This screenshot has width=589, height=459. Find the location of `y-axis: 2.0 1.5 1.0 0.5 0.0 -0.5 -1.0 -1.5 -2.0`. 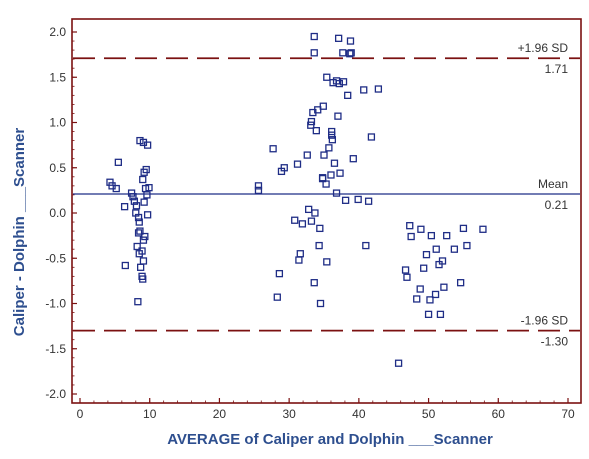

y-axis: 2.0 1.5 1.0 0.5 0.0 -0.5 -1.0 -1.5 -2.0 is located at coordinates (61, 213).